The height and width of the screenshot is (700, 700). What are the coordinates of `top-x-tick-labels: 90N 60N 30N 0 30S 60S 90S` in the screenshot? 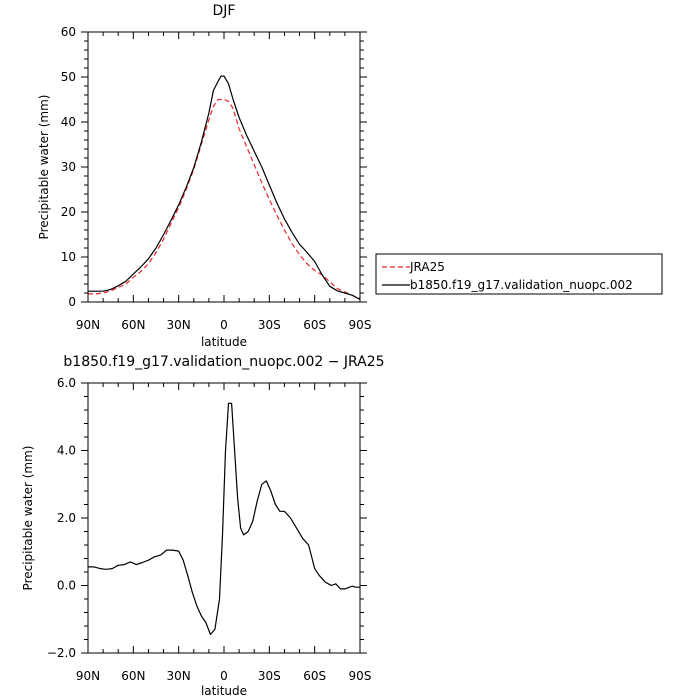 It's located at (224, 325).